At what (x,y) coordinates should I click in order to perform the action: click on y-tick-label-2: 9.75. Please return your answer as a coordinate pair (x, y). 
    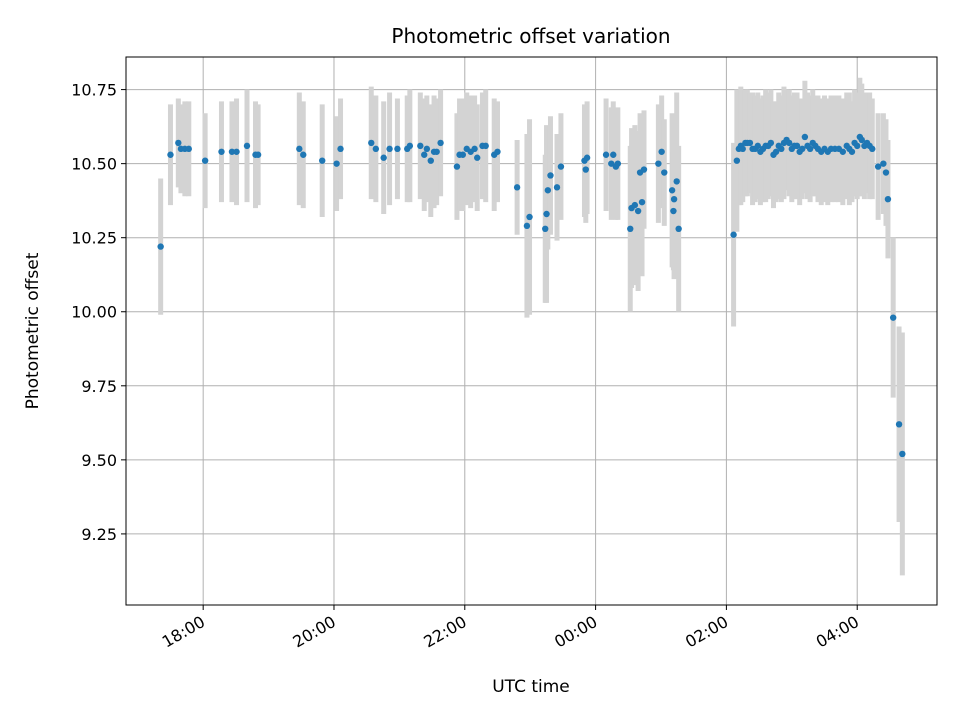
    Looking at the image, I should click on (99, 386).